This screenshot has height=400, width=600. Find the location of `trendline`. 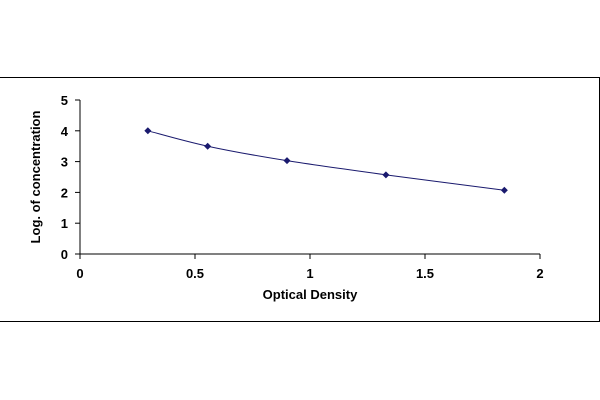

trendline is located at coordinates (326, 160).